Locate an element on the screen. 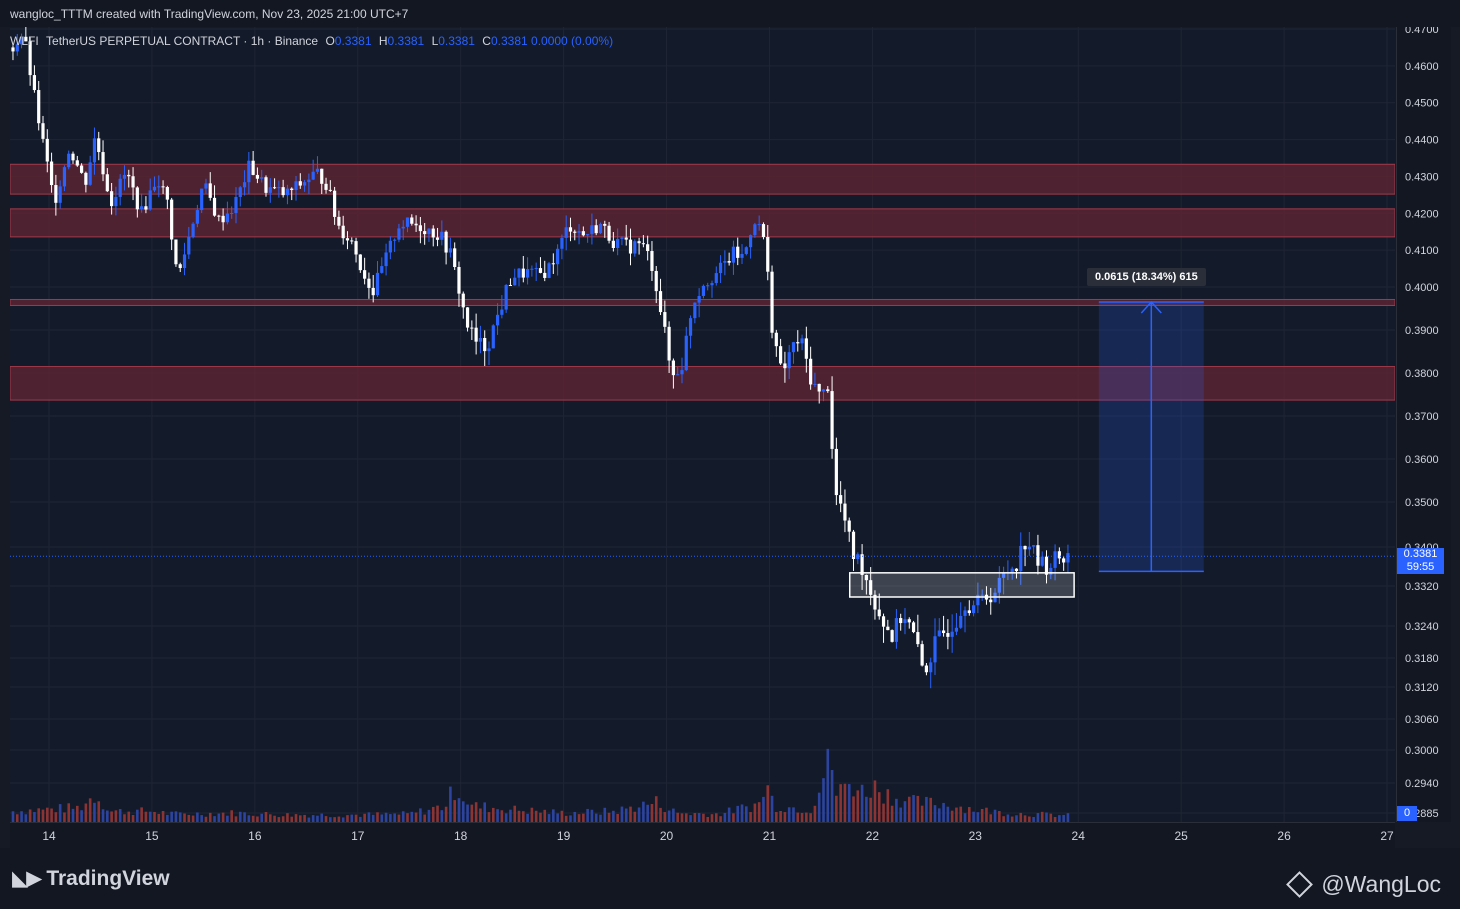  author-name: @WangLoc is located at coordinates (1381, 884).